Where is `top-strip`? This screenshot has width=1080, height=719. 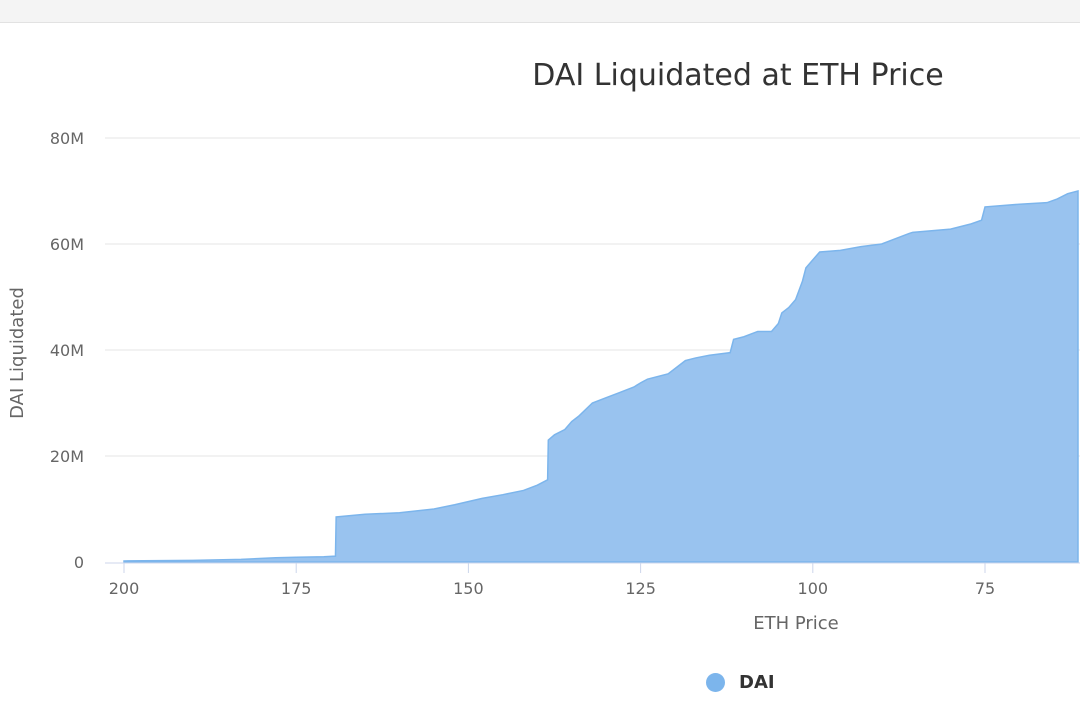
top-strip is located at coordinates (540, 11).